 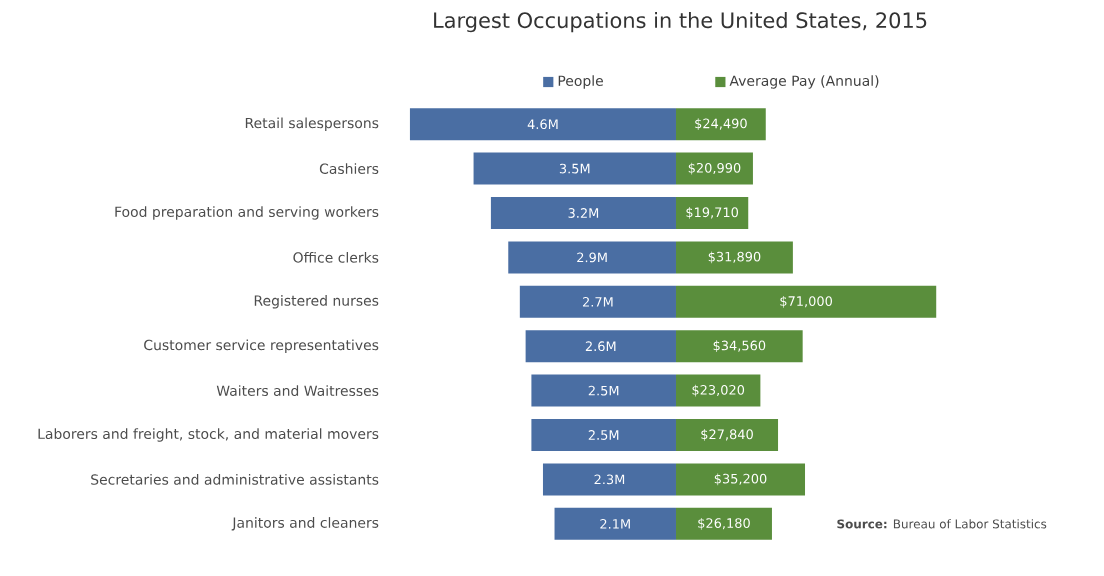 What do you see at coordinates (680, 22) in the screenshot?
I see `chart-title: Largest Occupations in the United States, 2015` at bounding box center [680, 22].